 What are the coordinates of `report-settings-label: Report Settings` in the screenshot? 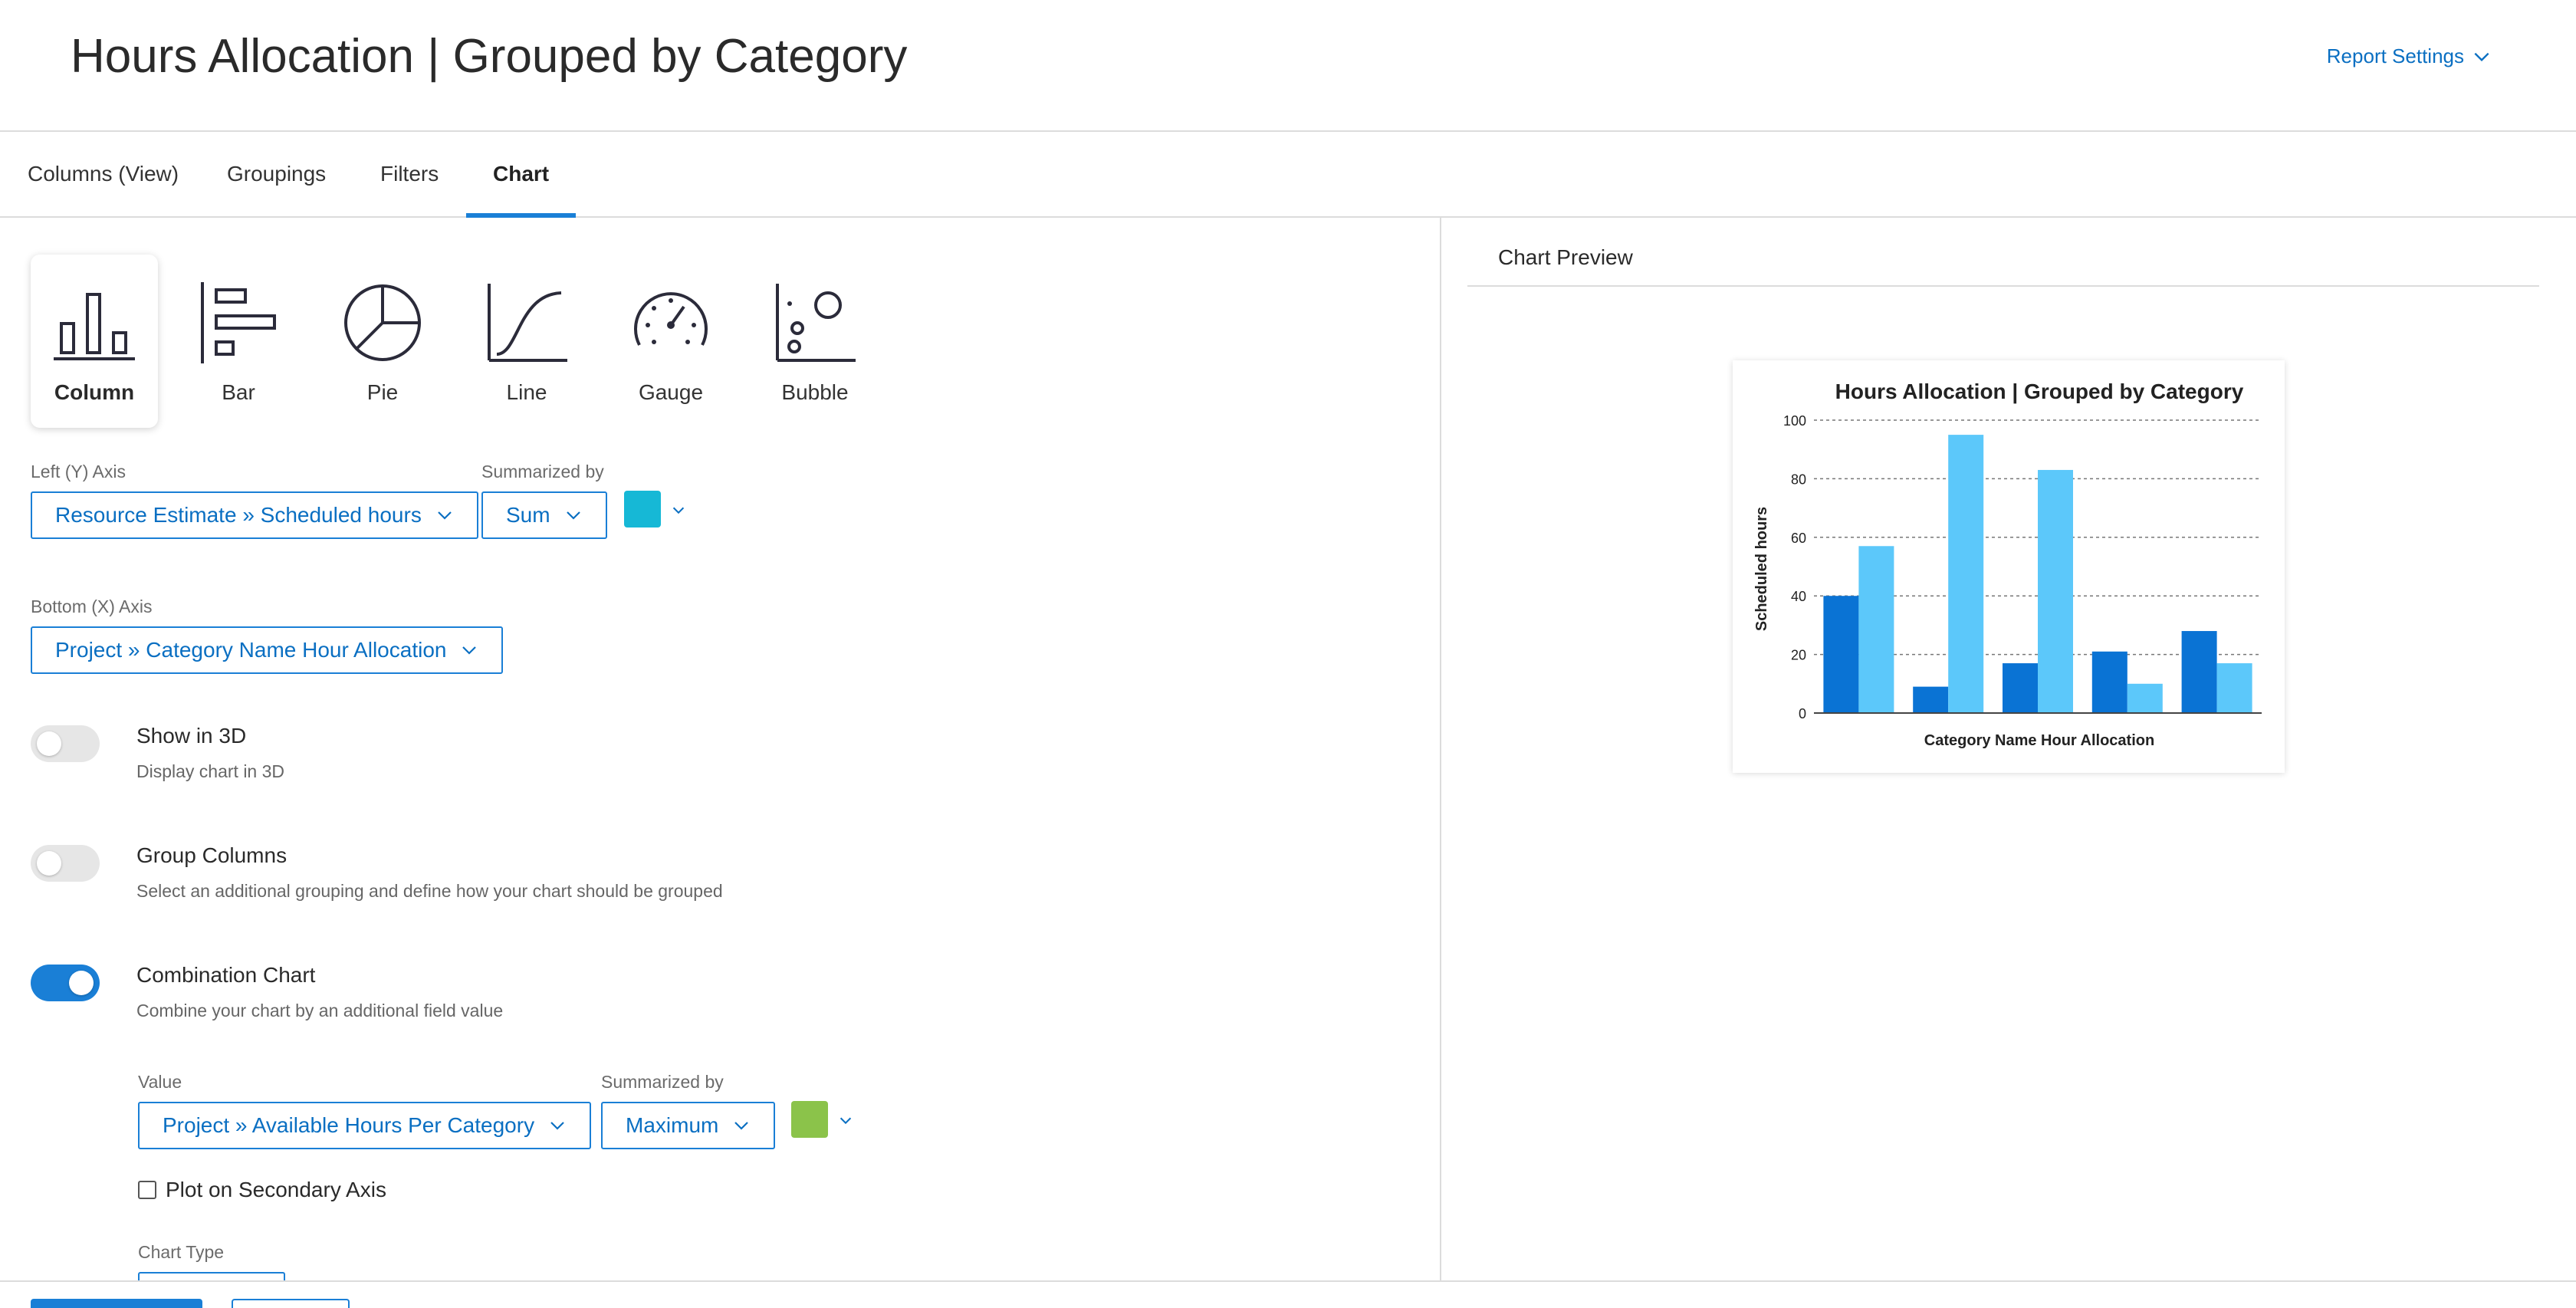 It's located at (2395, 55).